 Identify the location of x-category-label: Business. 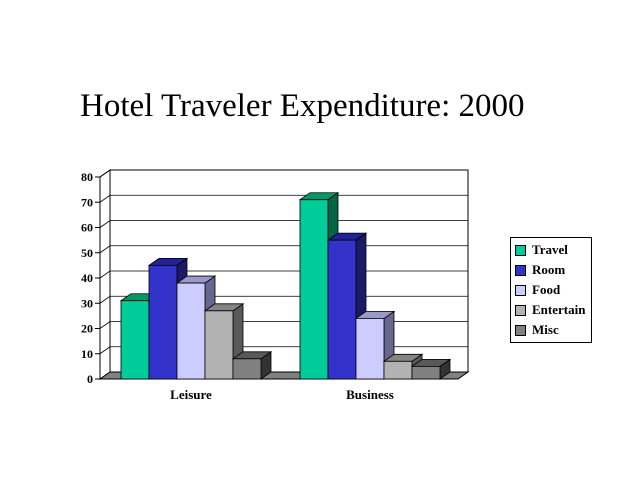
(370, 394).